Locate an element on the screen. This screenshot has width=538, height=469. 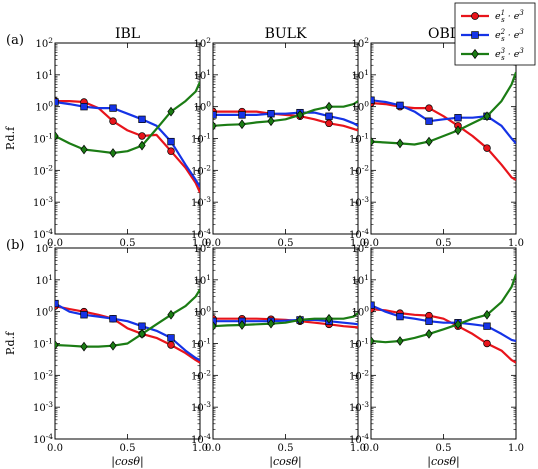
y-axis-label: P.d.f is located at coordinates (10, 343).